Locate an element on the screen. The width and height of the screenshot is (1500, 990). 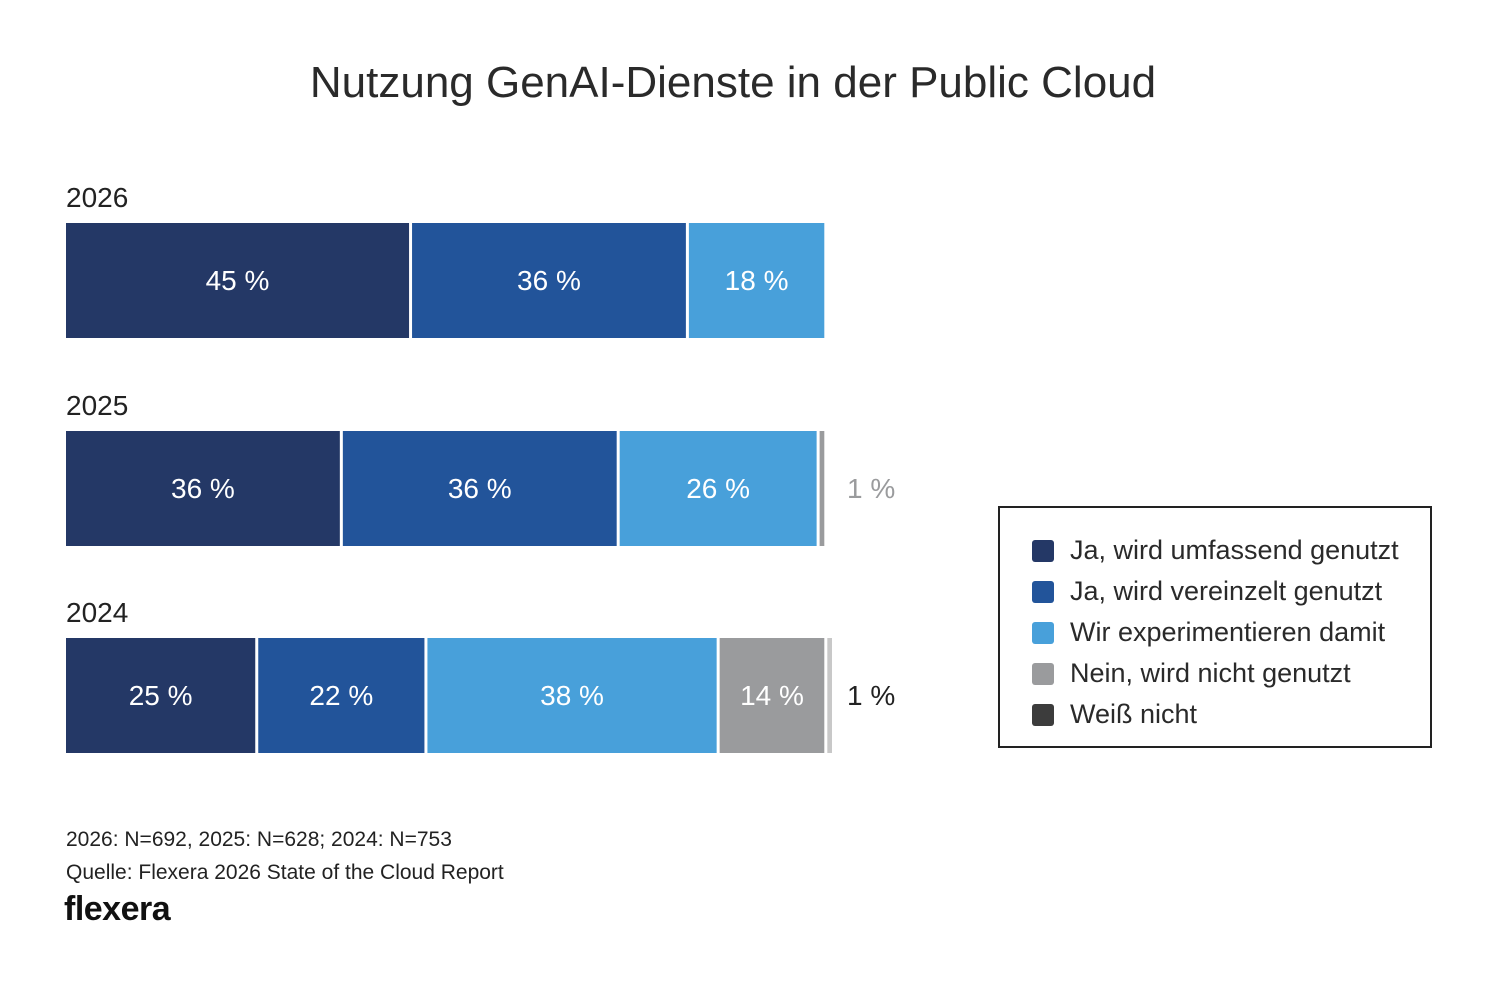
data-label: 22 % is located at coordinates (341, 695).